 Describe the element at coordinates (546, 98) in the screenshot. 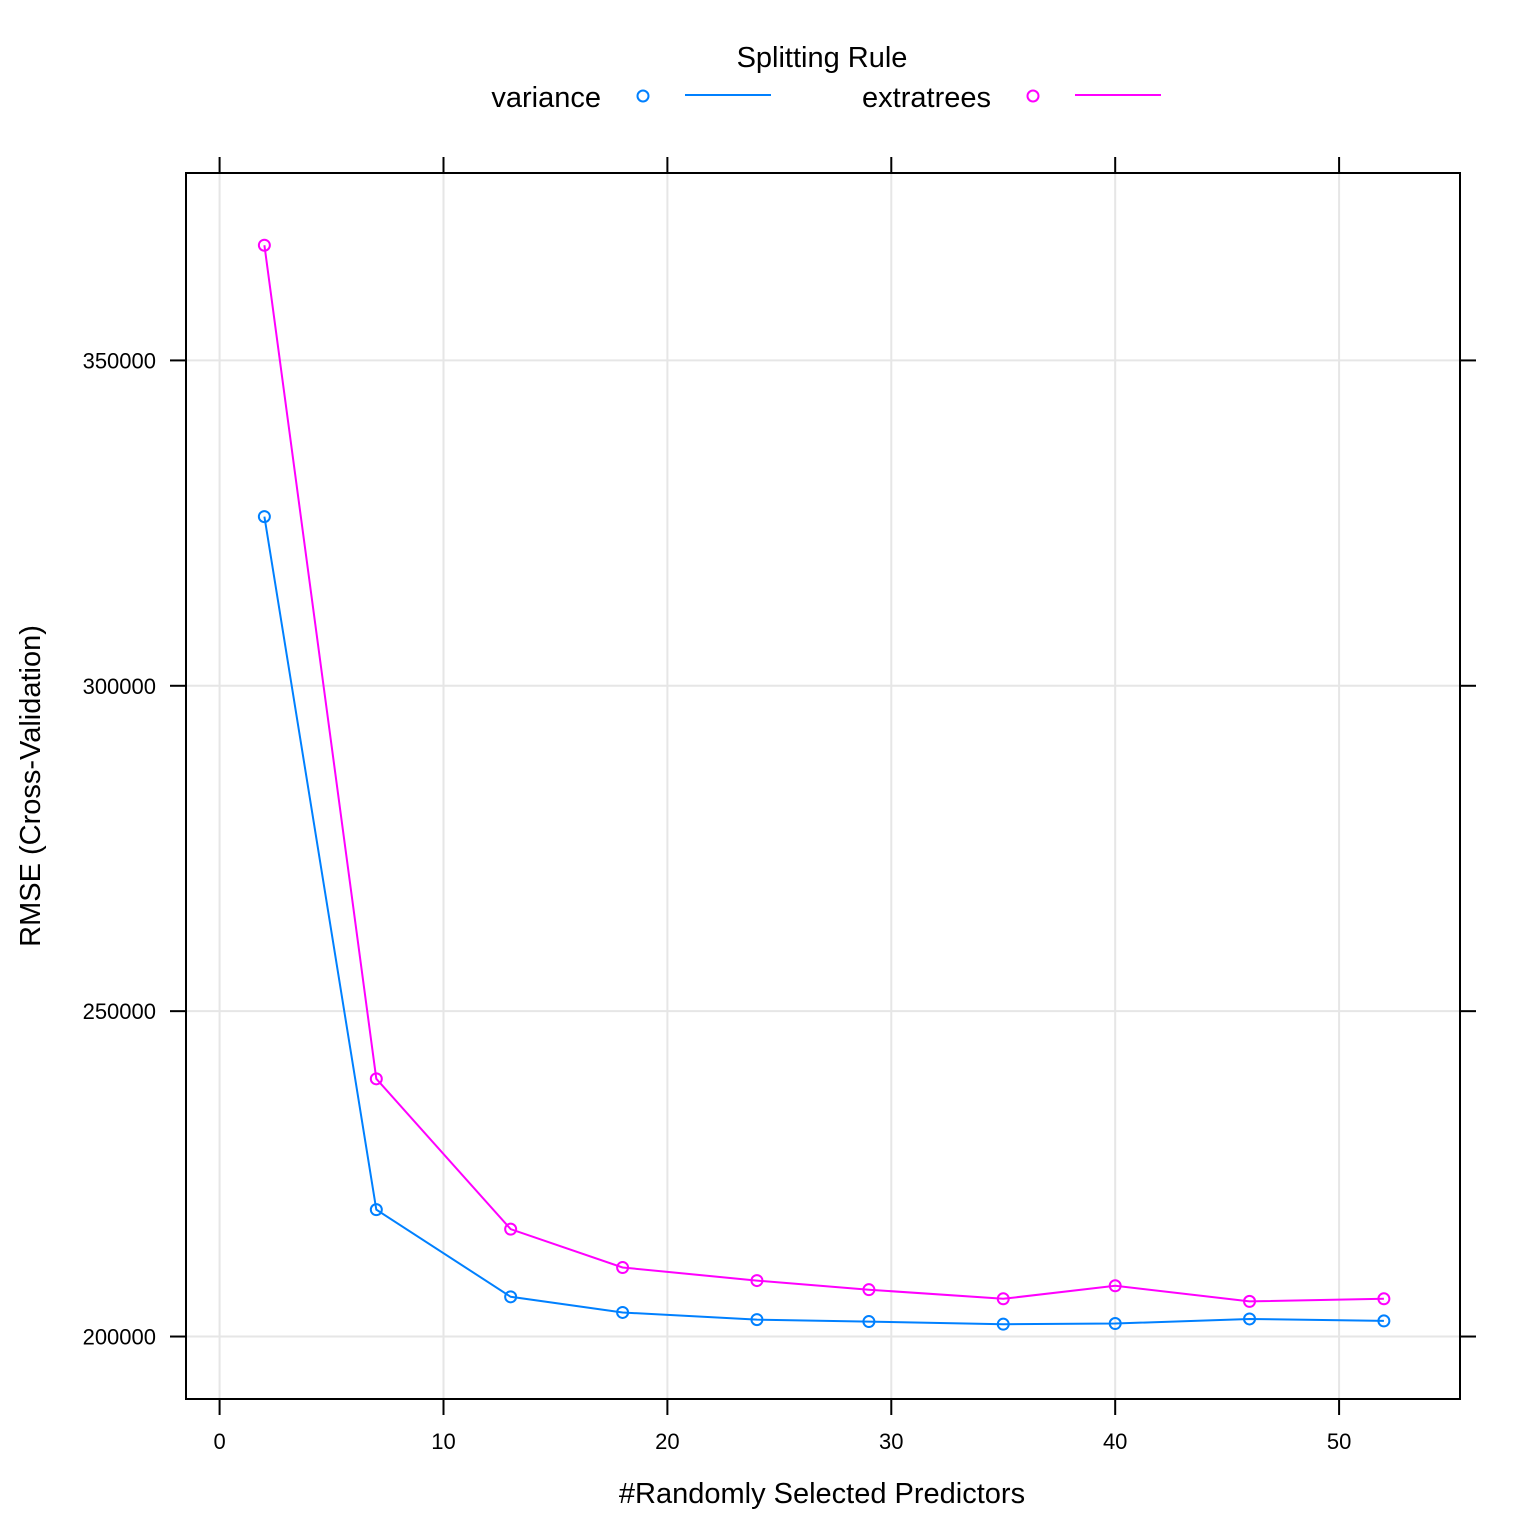

I see `legend-label-variance: variance` at that location.